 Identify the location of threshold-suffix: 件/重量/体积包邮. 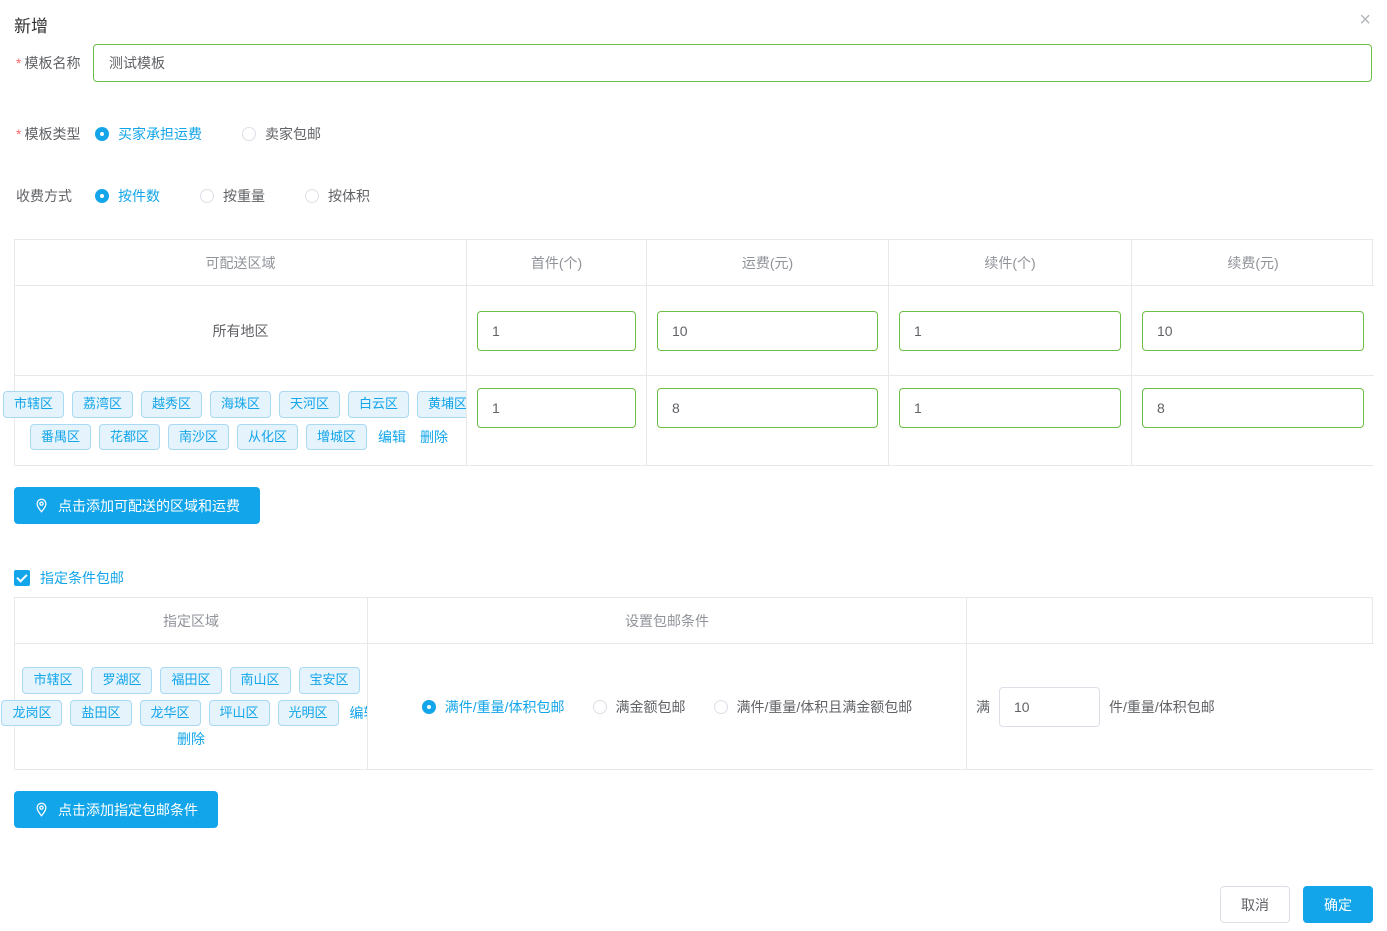
(1162, 706).